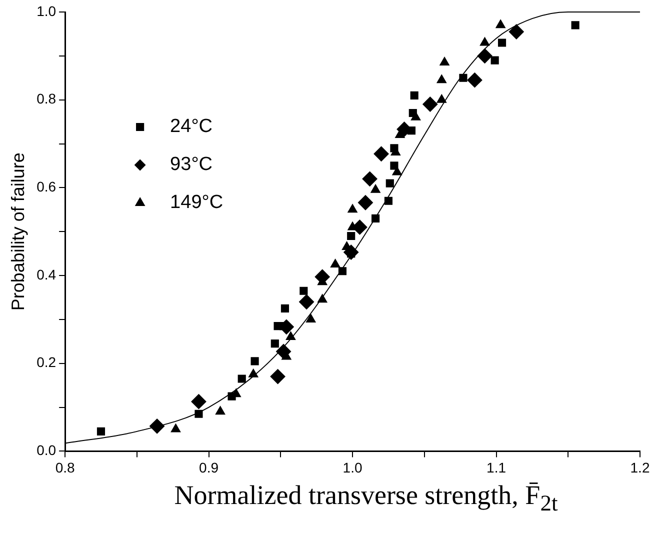  Describe the element at coordinates (65, 467) in the screenshot. I see `x-tick-label: 0.8` at that location.